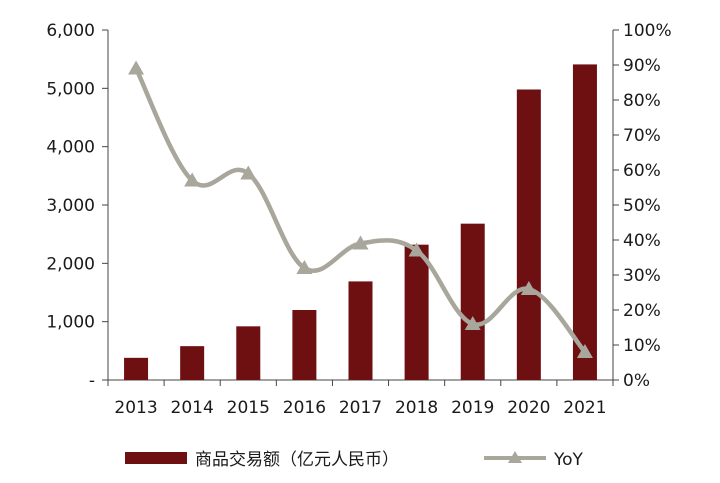 The height and width of the screenshot is (483, 720). Describe the element at coordinates (642, 136) in the screenshot. I see `right-tick-label: 70%` at that location.